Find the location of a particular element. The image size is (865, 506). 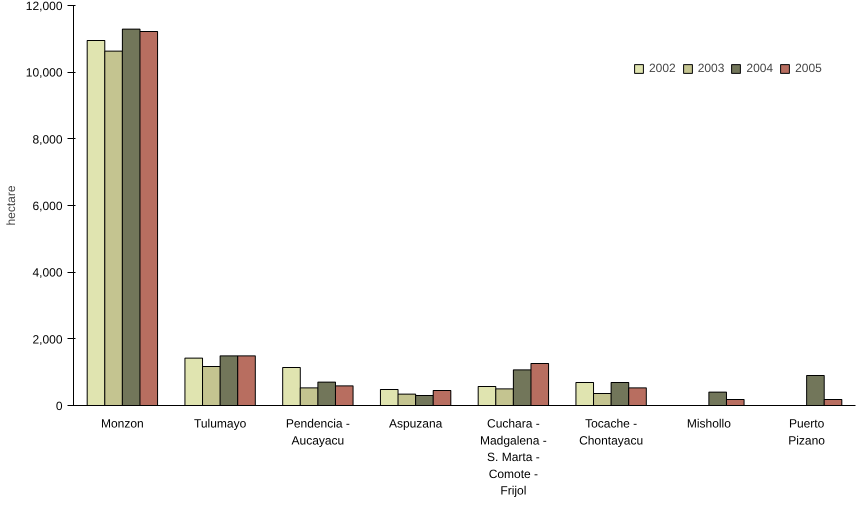

x-tick-label: Mishollo is located at coordinates (709, 423).